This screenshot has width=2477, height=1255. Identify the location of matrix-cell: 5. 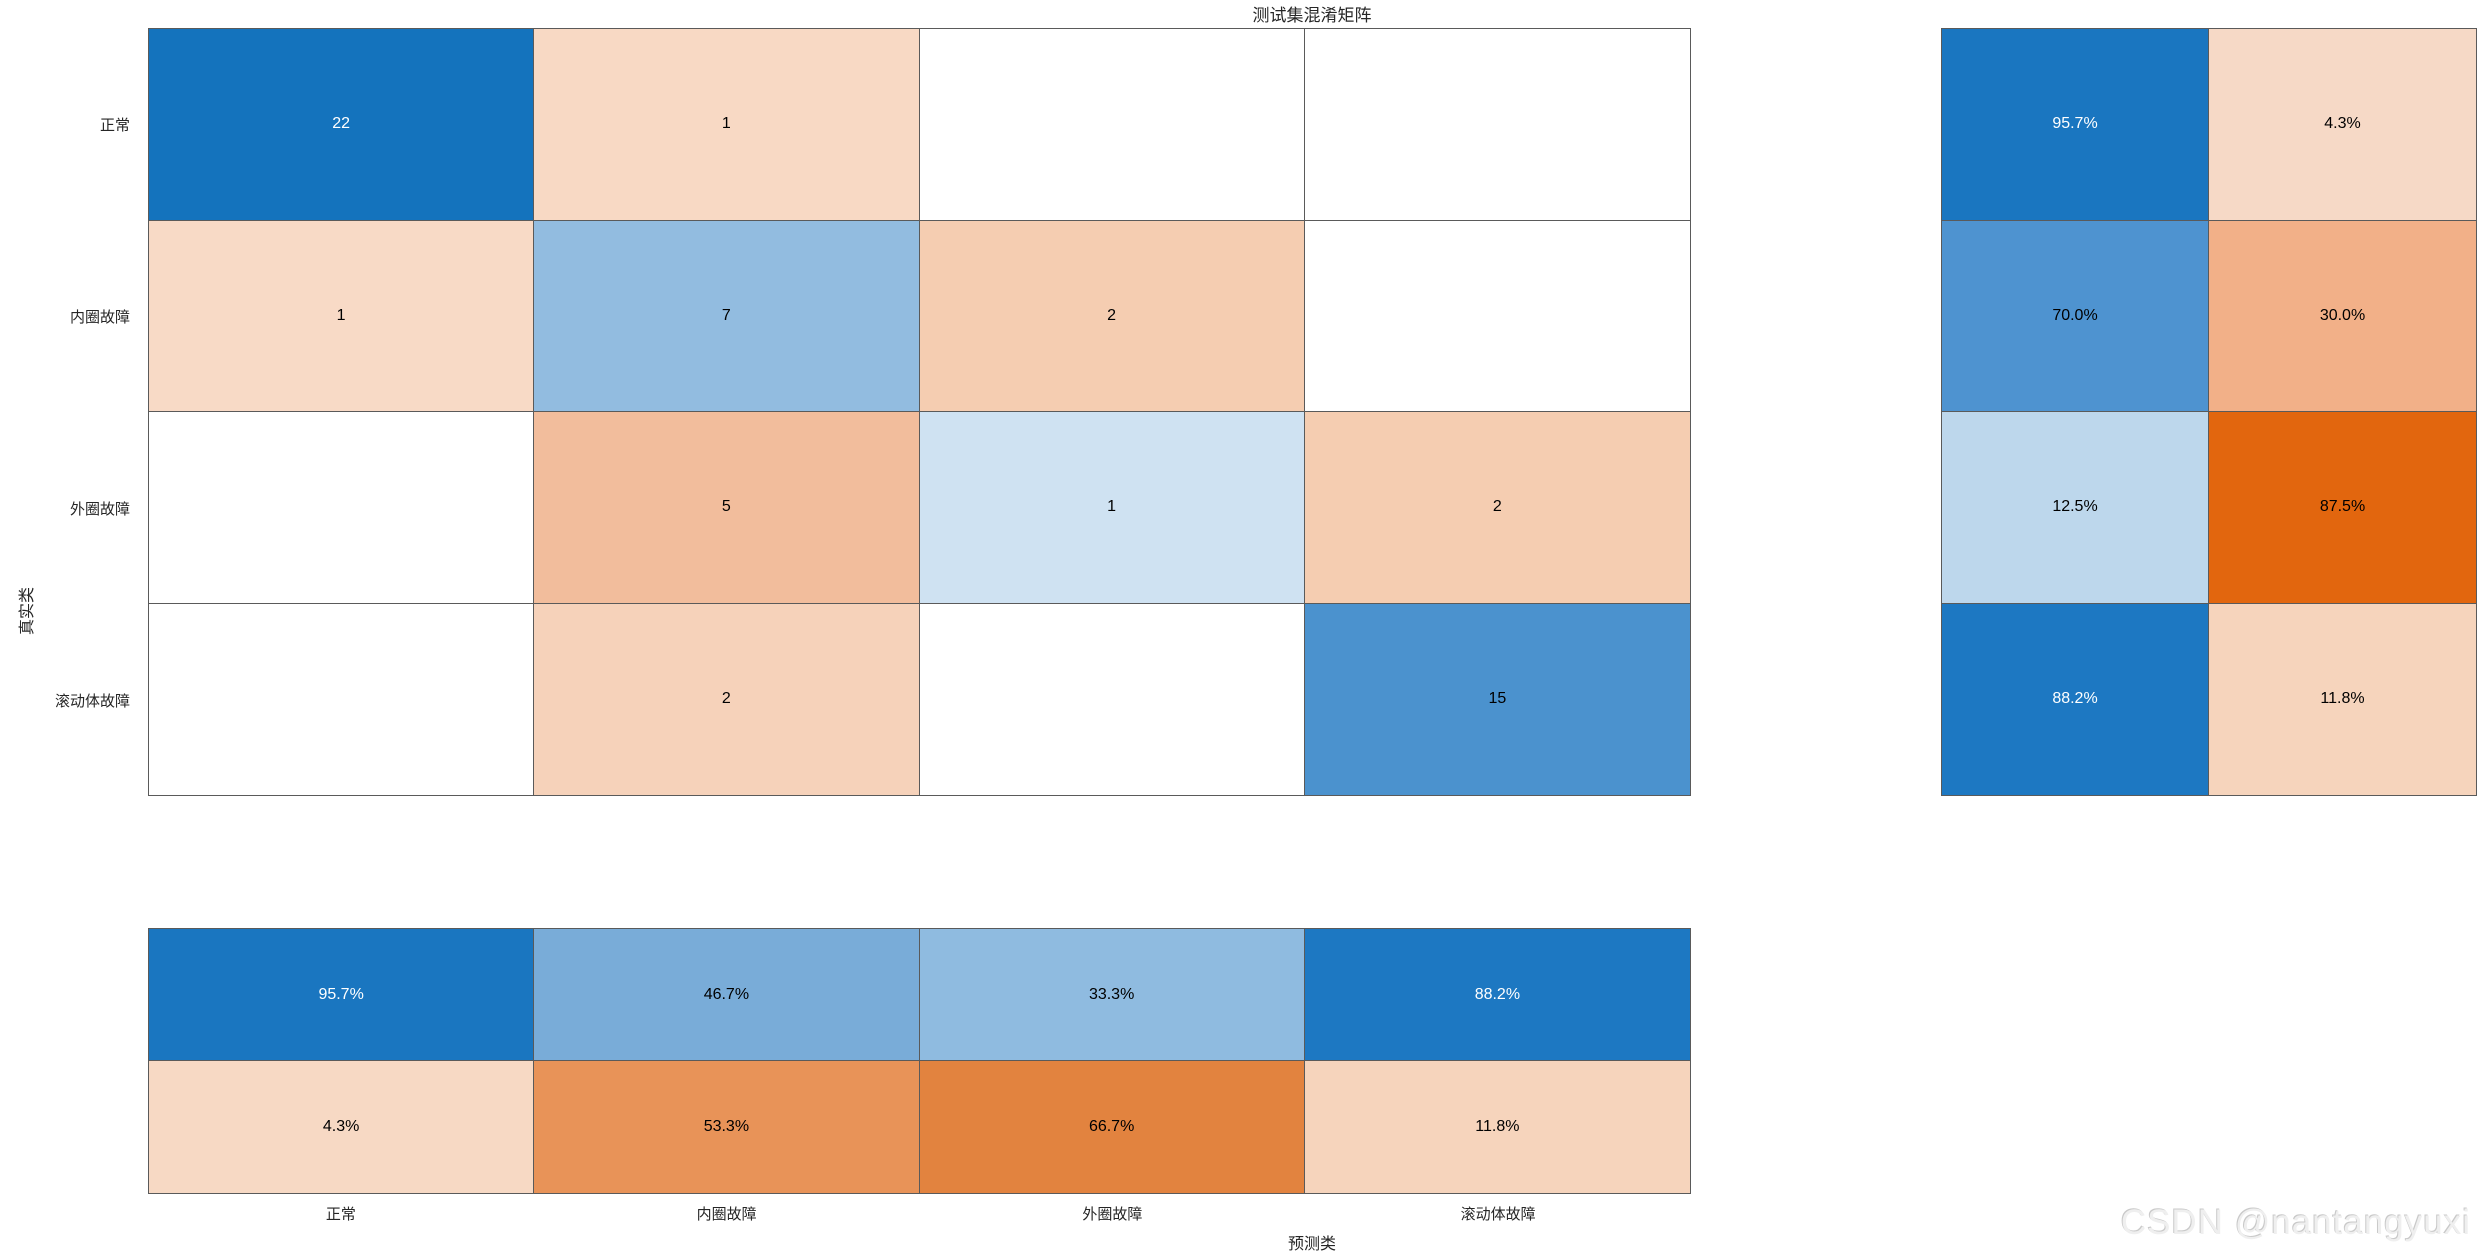
(727, 508).